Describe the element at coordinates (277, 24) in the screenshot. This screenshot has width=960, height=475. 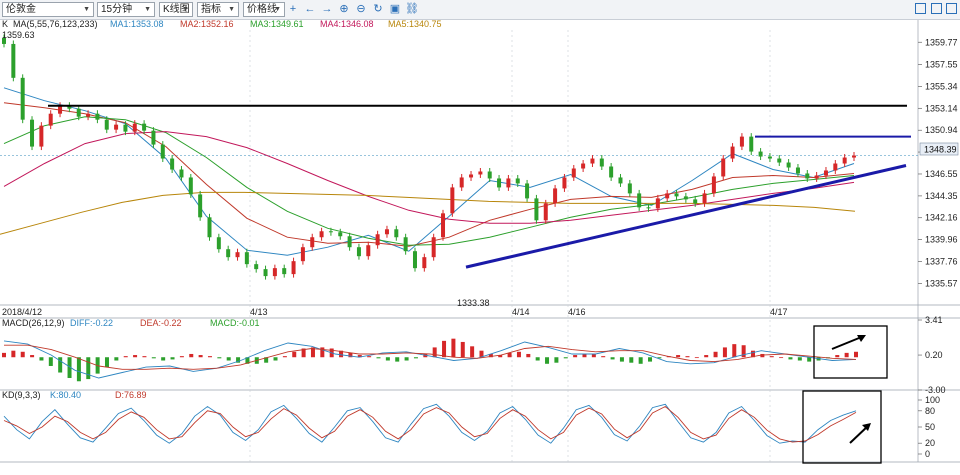
I see `legend-ma3: MA3:1349.61` at that location.